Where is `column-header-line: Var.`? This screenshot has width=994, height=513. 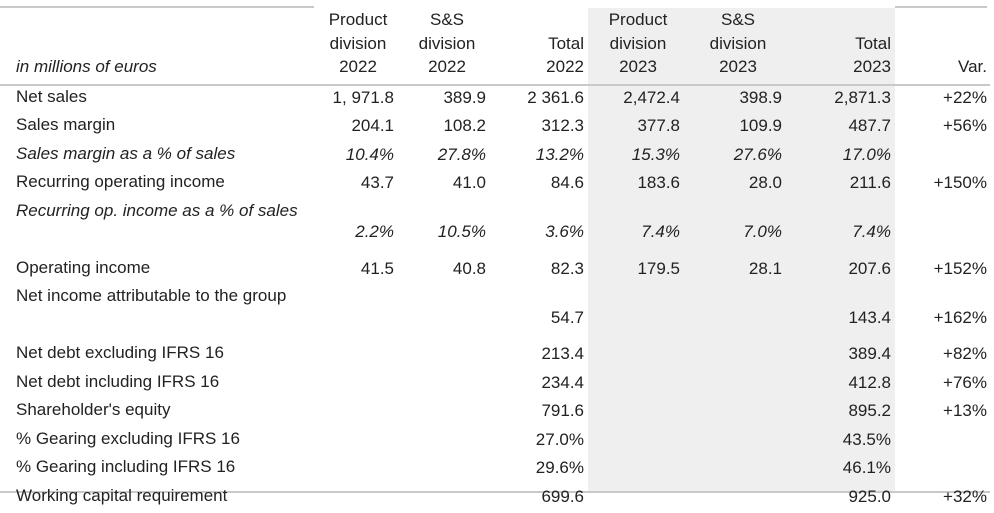 column-header-line: Var. is located at coordinates (941, 67).